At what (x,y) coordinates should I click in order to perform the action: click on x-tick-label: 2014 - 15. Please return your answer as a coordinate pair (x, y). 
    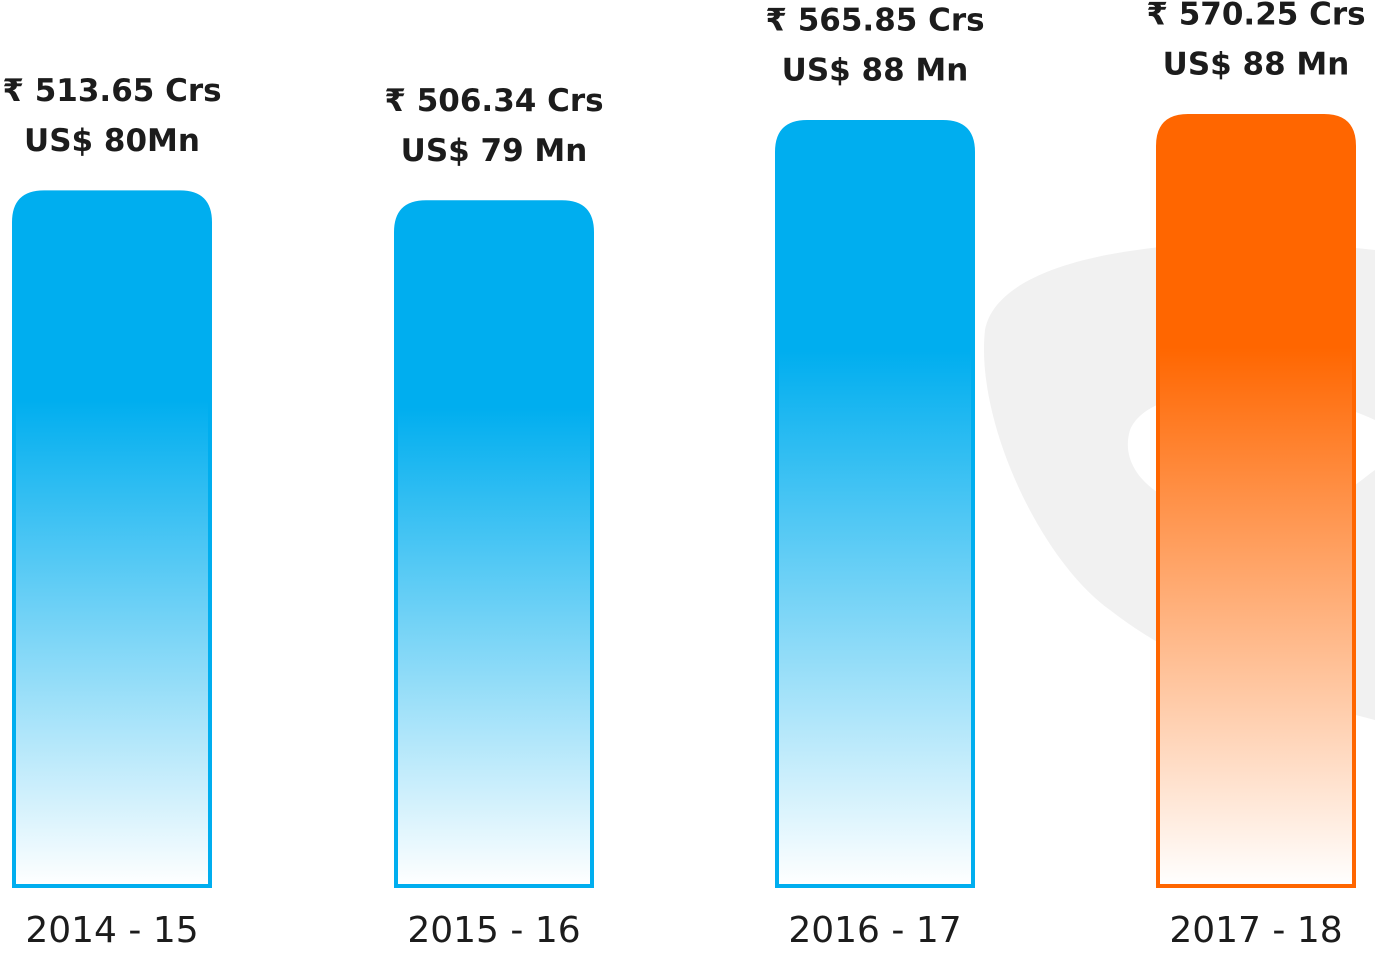
    Looking at the image, I should click on (111, 930).